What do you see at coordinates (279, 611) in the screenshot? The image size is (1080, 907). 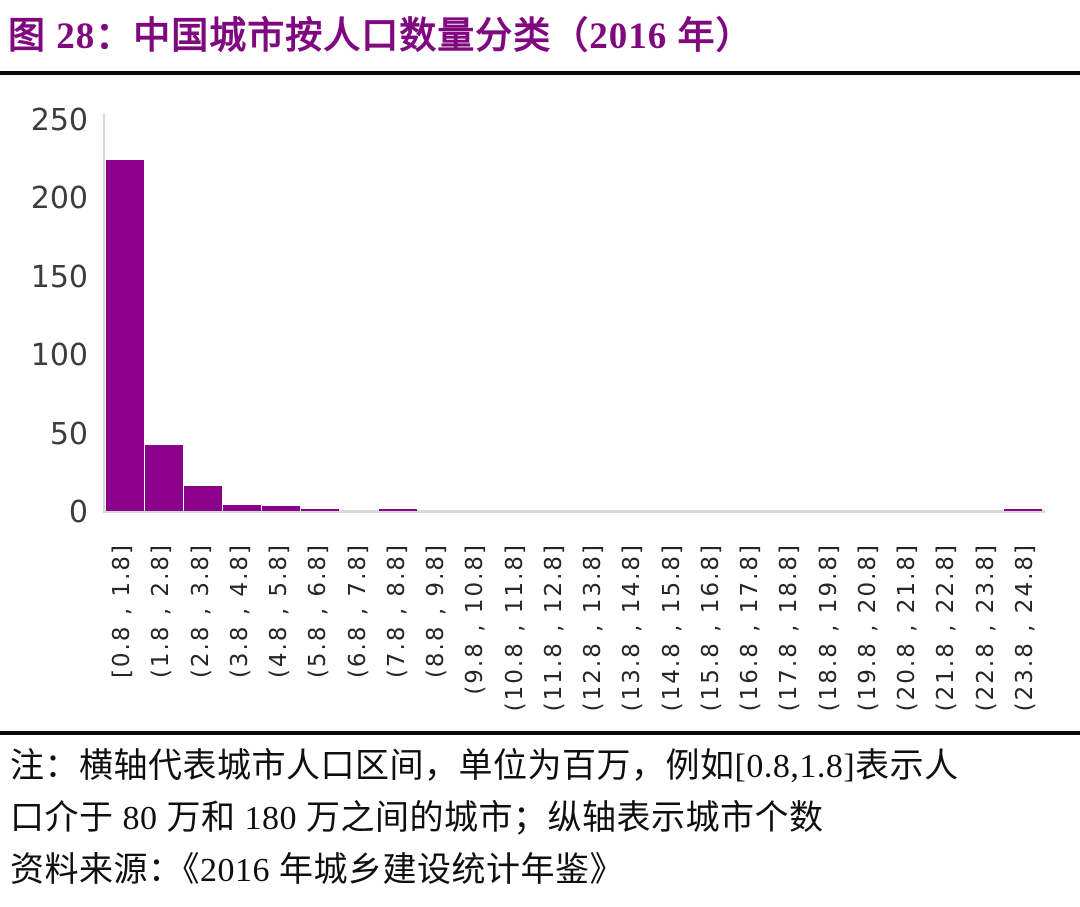 I see `x-tick-label: (4.8 , 5.8]` at bounding box center [279, 611].